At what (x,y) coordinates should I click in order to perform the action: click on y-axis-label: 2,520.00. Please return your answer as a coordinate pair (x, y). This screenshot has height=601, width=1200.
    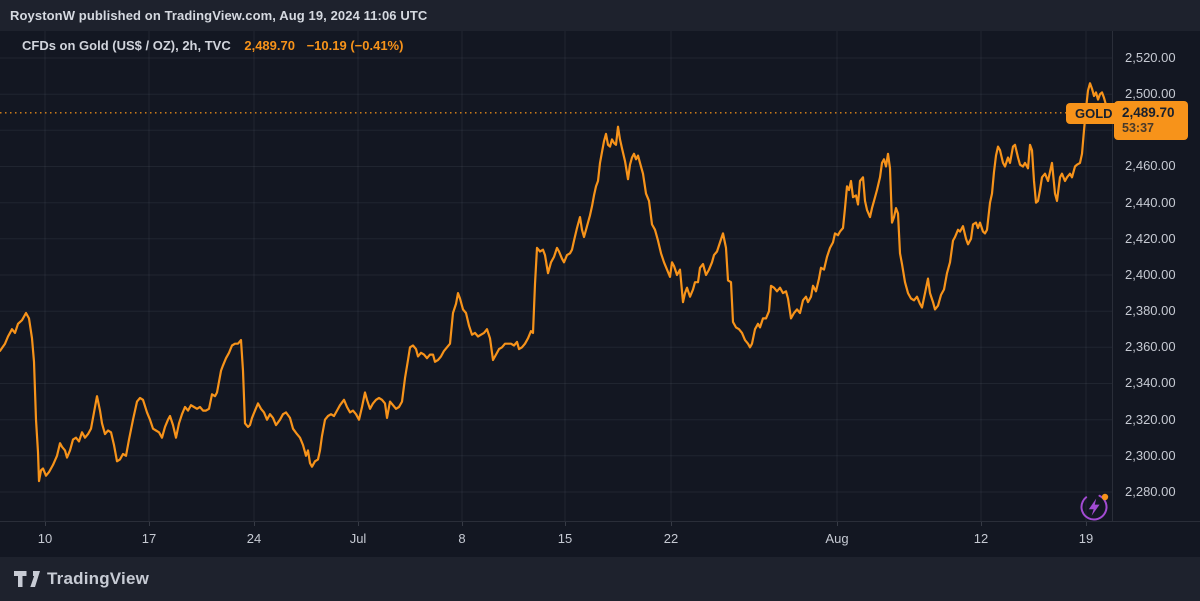
    Looking at the image, I should click on (1150, 57).